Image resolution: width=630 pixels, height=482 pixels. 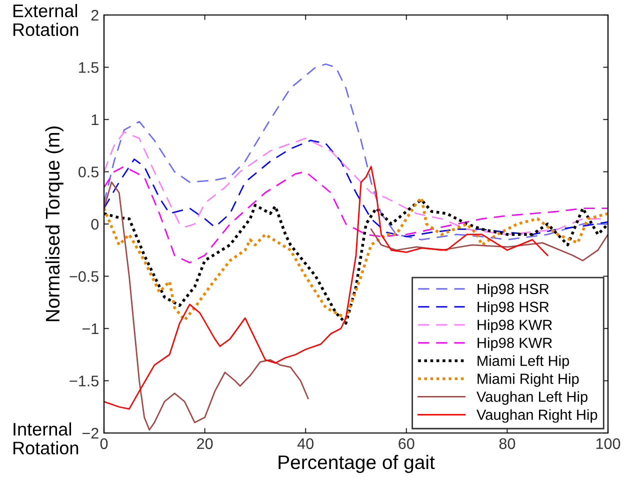 I want to click on y-tick-label: 0.5, so click(x=88, y=172).